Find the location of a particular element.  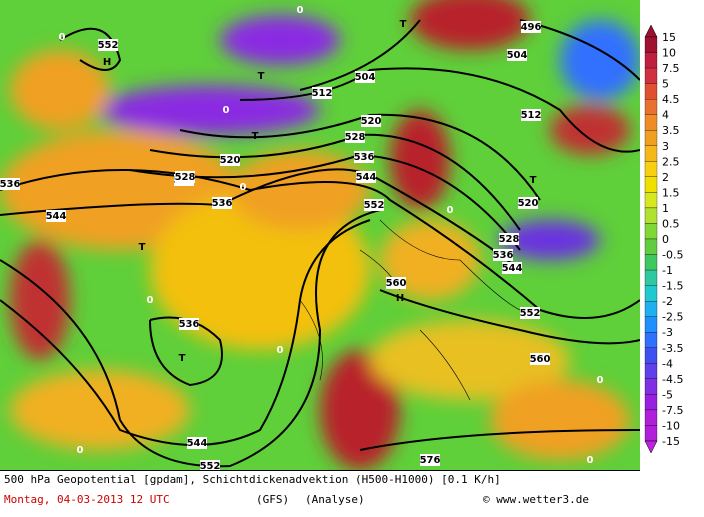

legend-label: -2 is located at coordinates (667, 301).